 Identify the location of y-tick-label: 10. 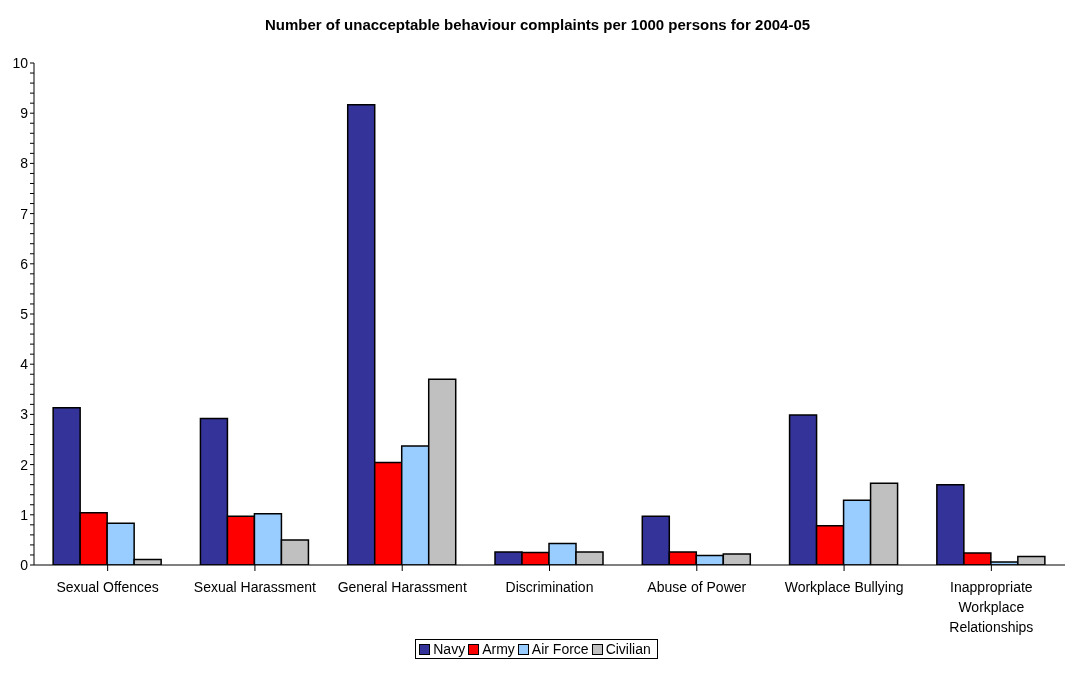
(20, 62).